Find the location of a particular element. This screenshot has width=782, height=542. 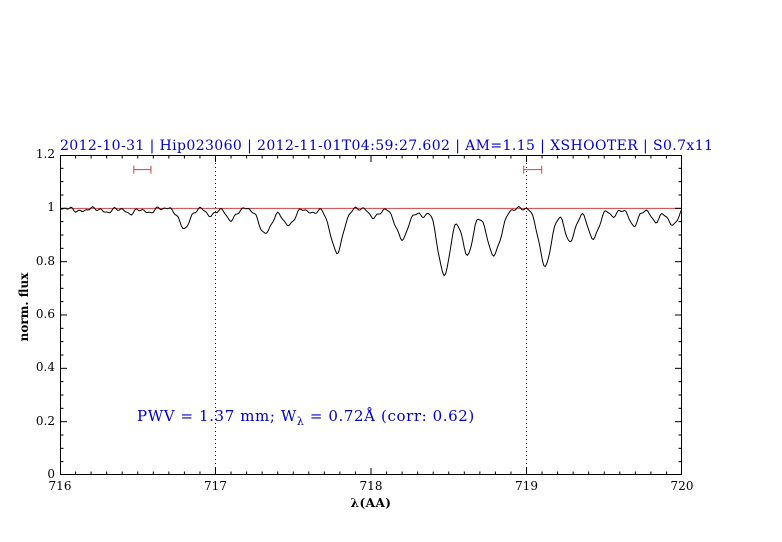

y-tick-label: 1.2 is located at coordinates (45, 154).